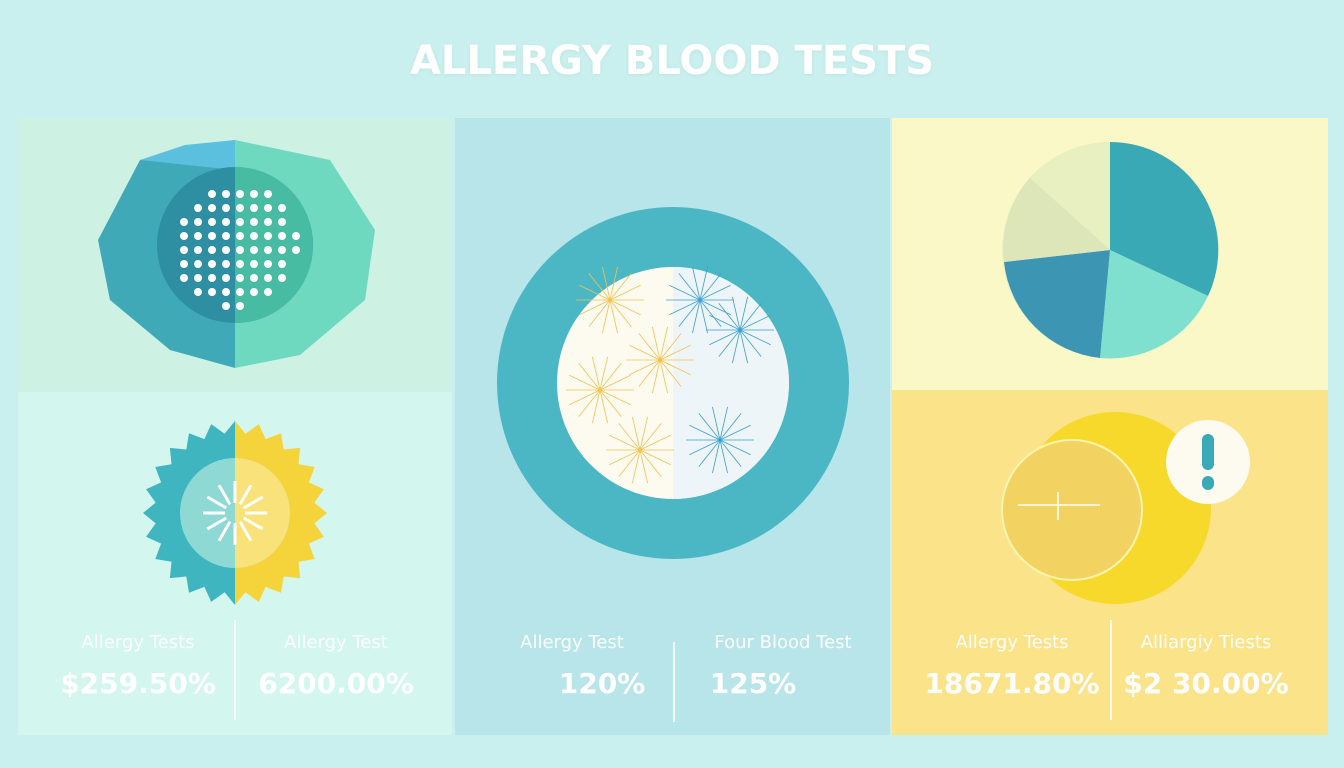 The width and height of the screenshot is (1344, 768). I want to click on stat-5: Allergy Tests 18671.80%, so click(1012, 666).